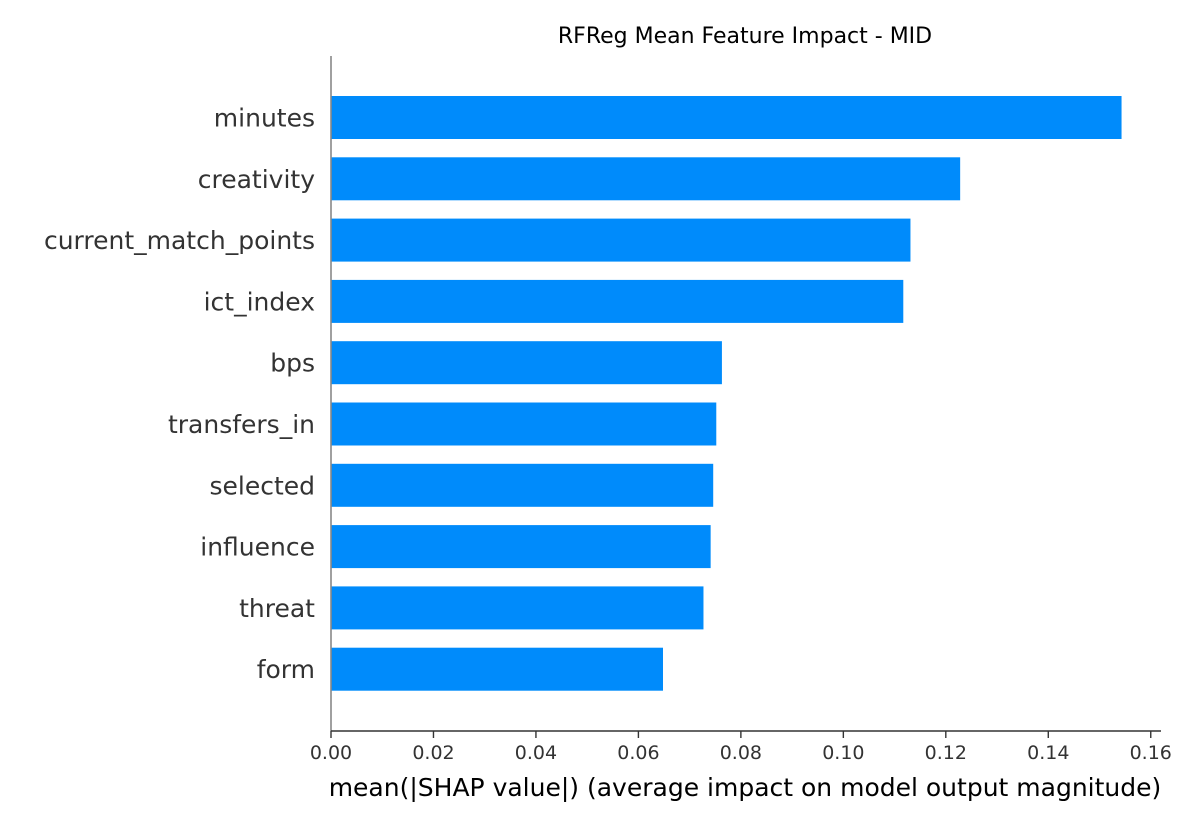 The image size is (1200, 829). What do you see at coordinates (256, 179) in the screenshot?
I see `category-label: creativity` at bounding box center [256, 179].